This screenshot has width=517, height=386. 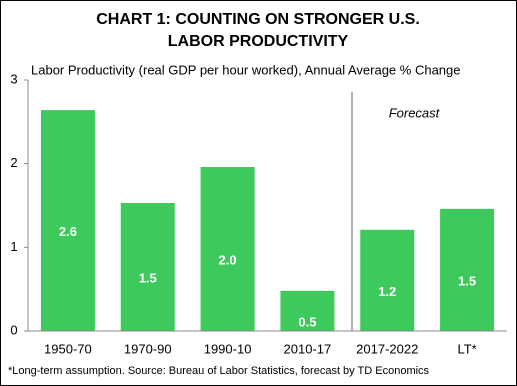 What do you see at coordinates (13, 162) in the screenshot?
I see `y-tick-label: 2` at bounding box center [13, 162].